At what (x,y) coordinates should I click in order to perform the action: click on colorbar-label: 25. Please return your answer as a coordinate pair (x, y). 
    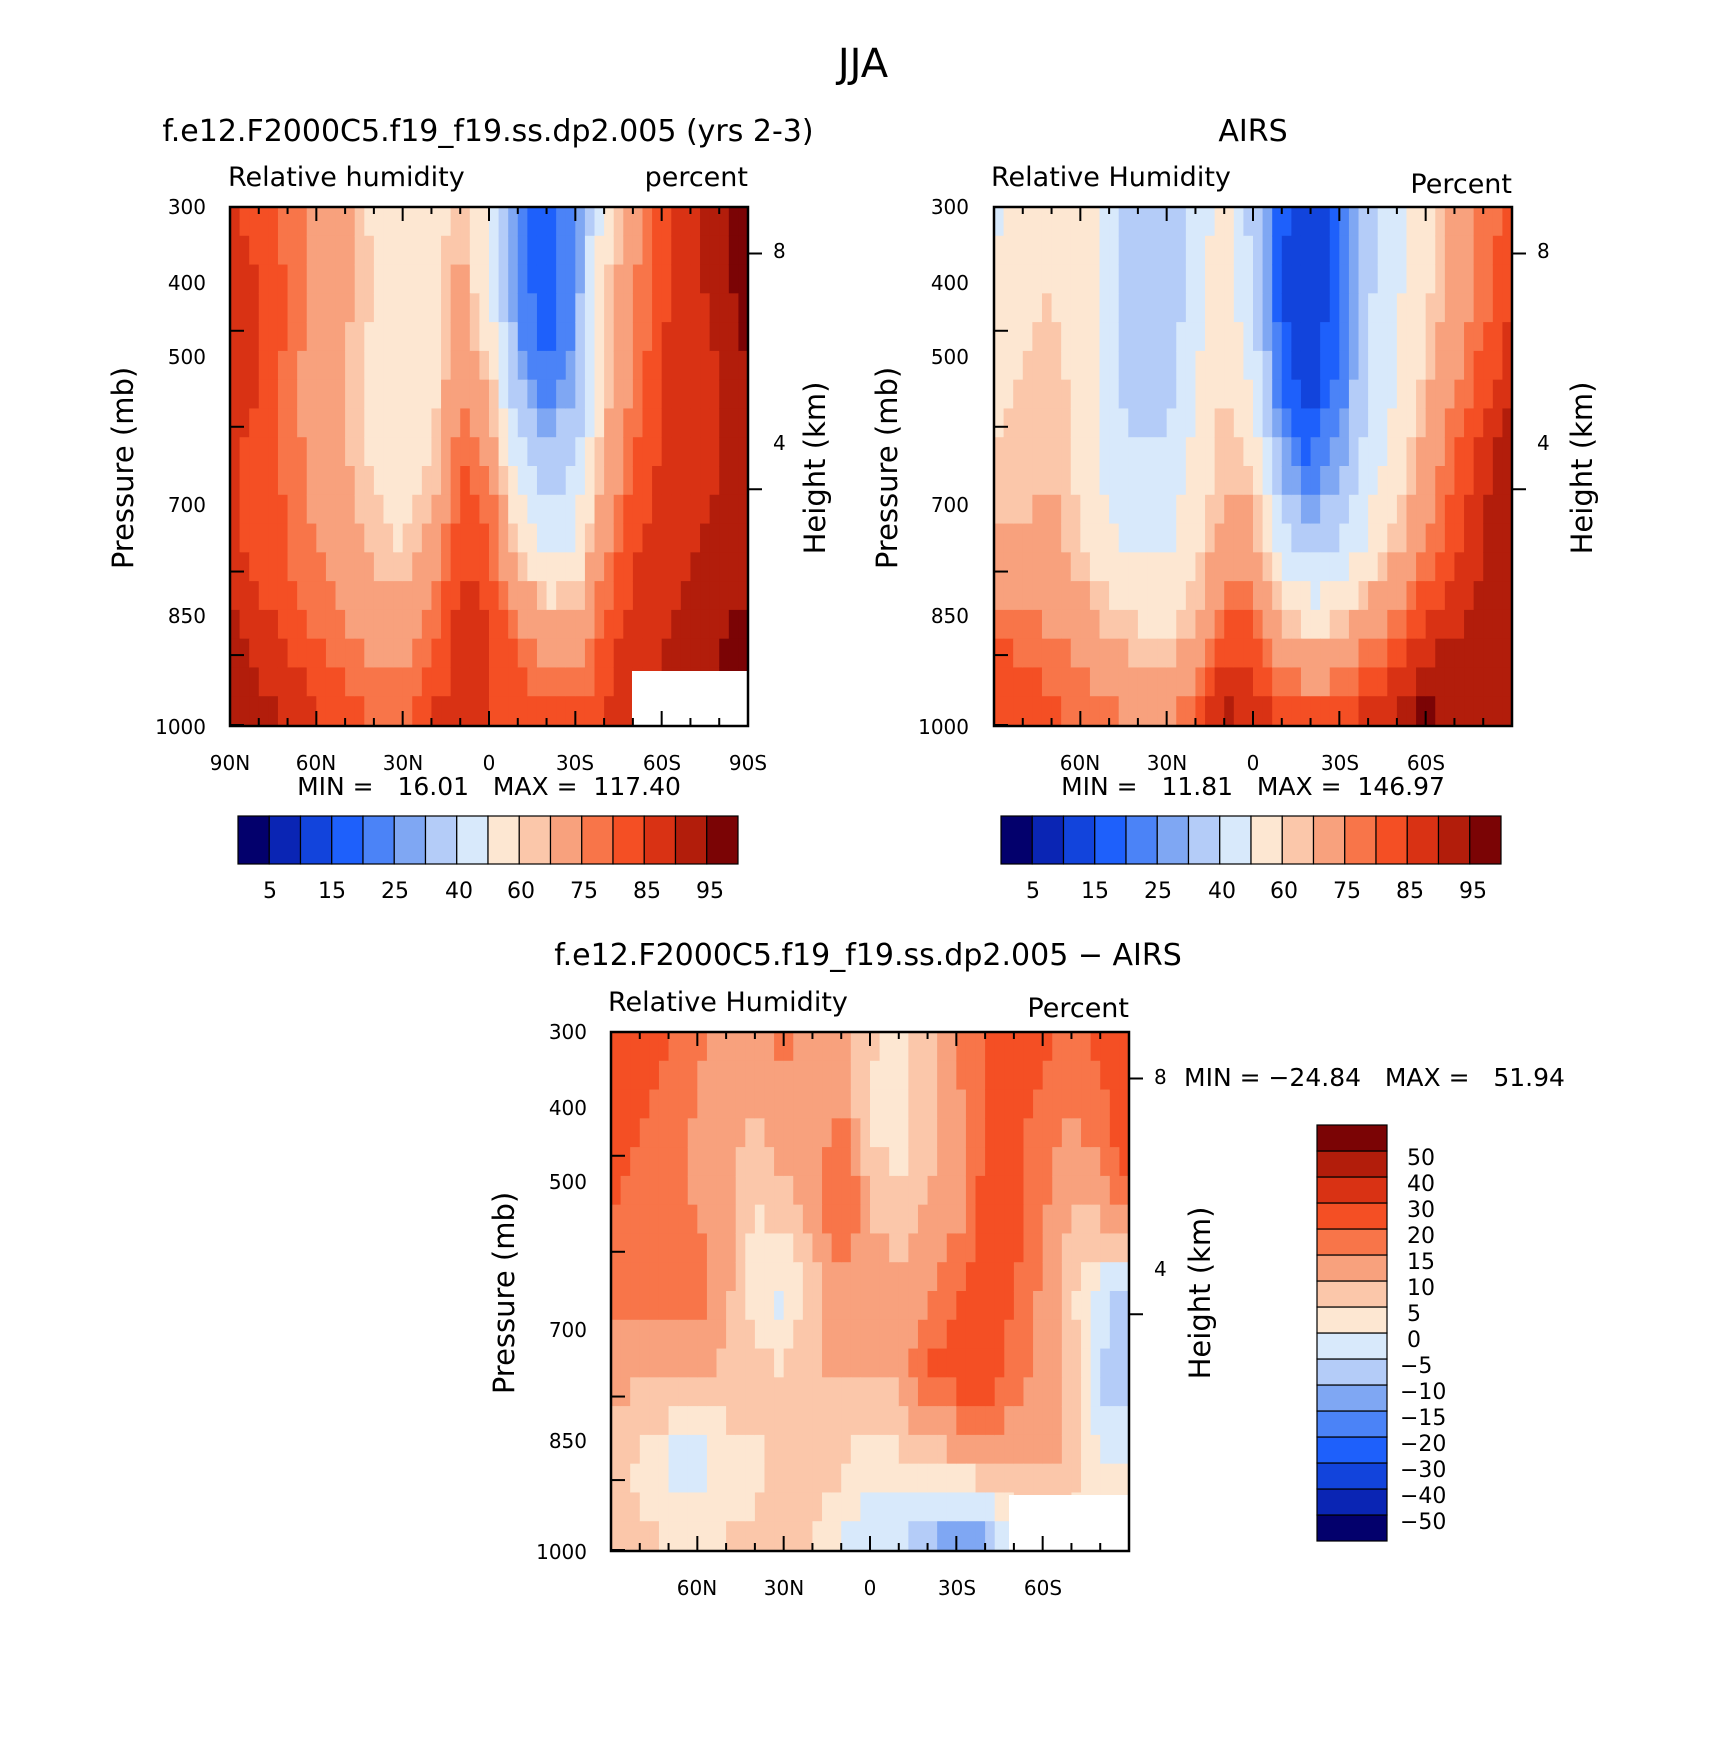
    Looking at the image, I should click on (1158, 891).